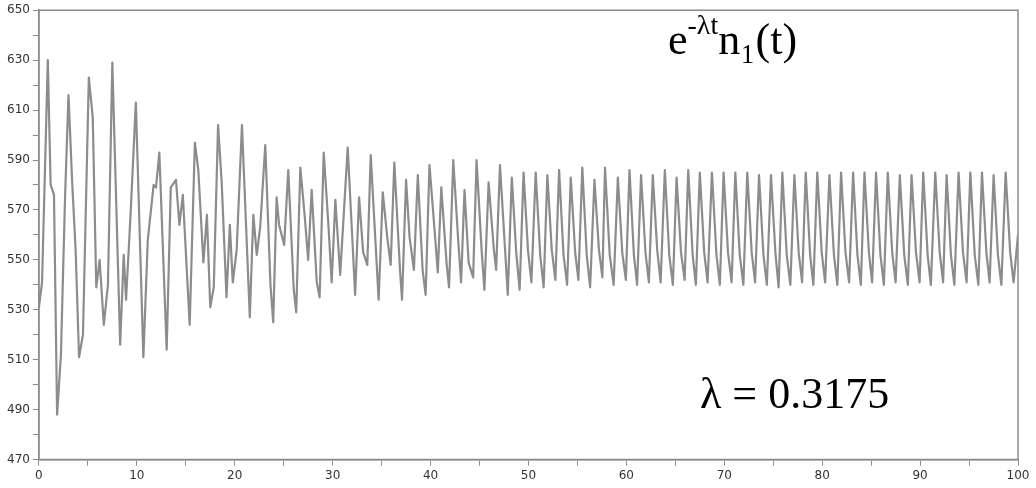  Describe the element at coordinates (920, 474) in the screenshot. I see `x-tick-label: 90` at that location.